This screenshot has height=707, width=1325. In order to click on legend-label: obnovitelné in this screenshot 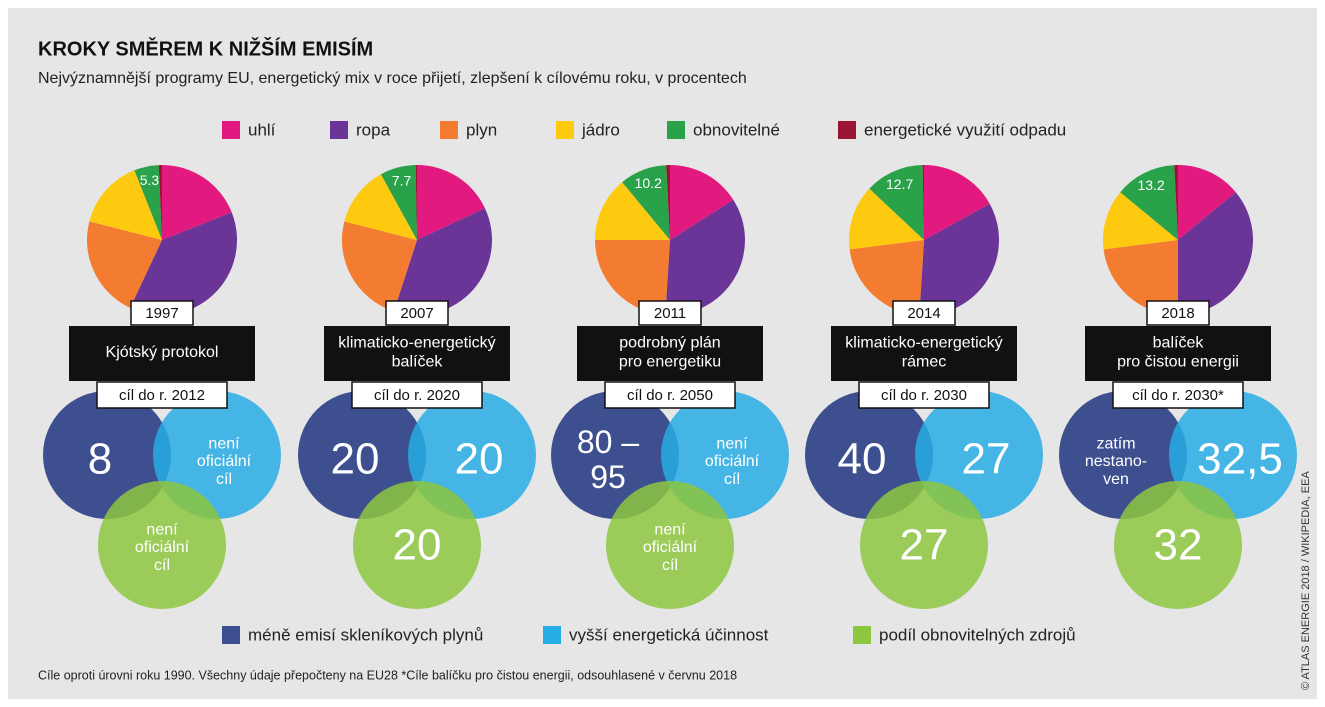, I will do `click(736, 129)`.